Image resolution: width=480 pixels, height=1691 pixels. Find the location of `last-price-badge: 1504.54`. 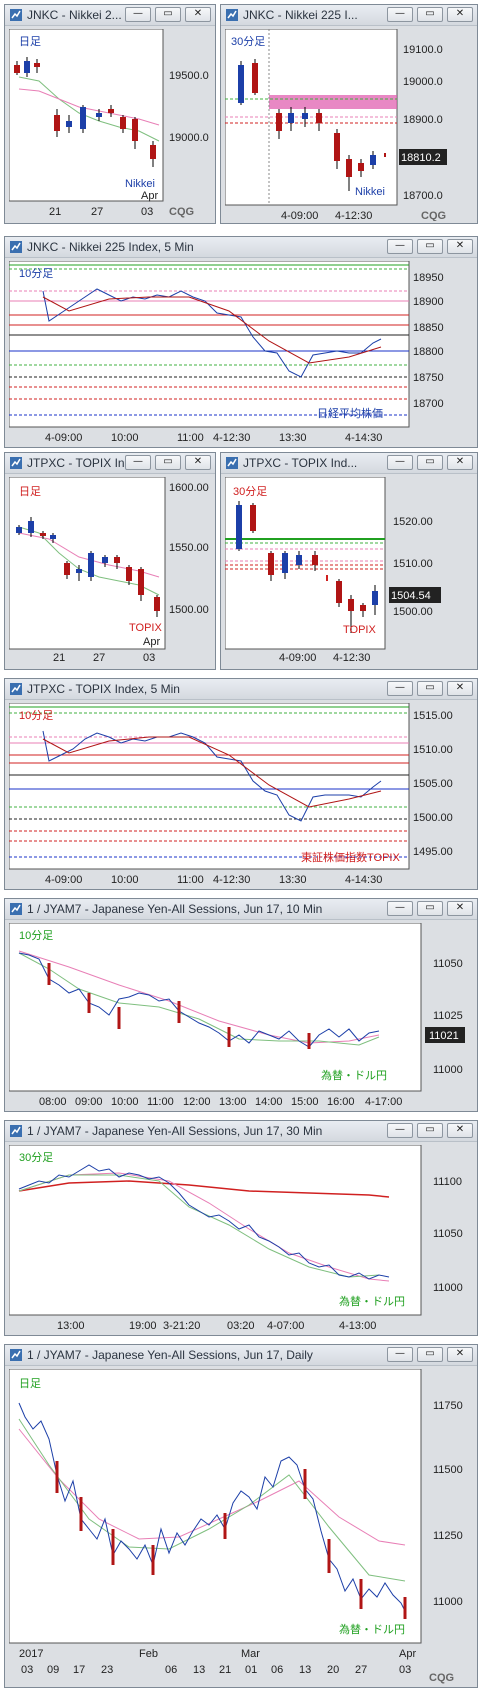

last-price-badge: 1504.54 is located at coordinates (411, 596).